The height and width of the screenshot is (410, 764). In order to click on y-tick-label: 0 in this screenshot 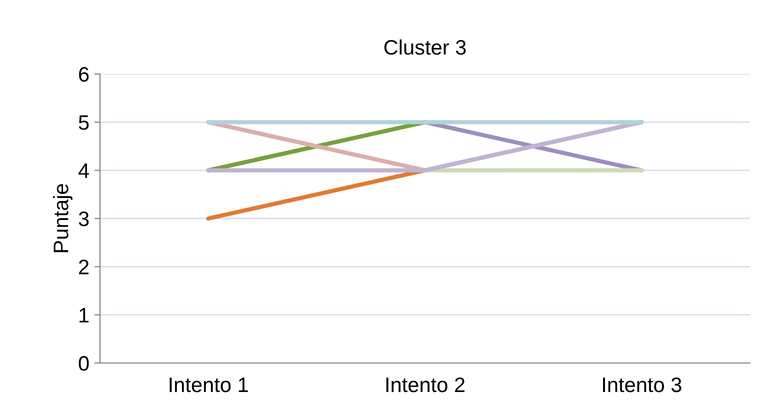, I will do `click(83, 363)`.